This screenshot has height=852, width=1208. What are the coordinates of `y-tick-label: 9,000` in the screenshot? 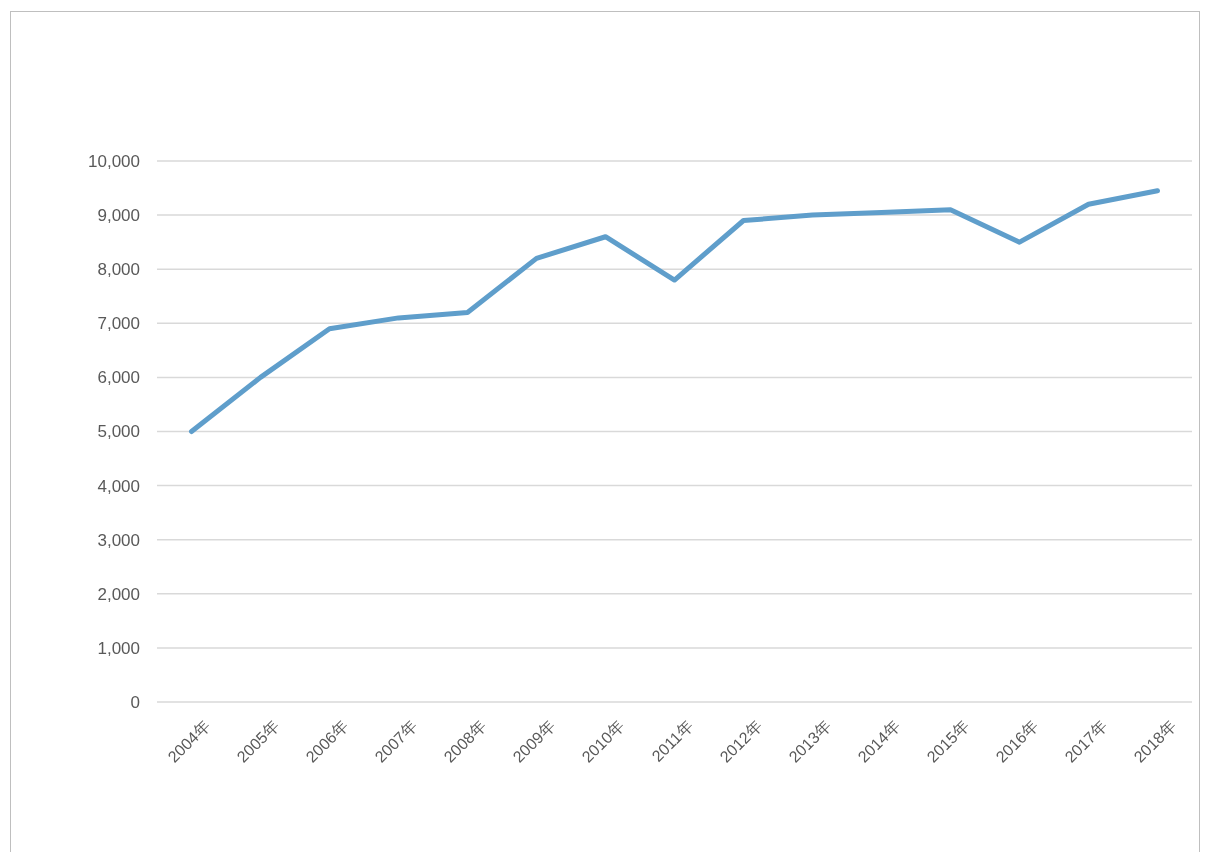 It's located at (118, 216).